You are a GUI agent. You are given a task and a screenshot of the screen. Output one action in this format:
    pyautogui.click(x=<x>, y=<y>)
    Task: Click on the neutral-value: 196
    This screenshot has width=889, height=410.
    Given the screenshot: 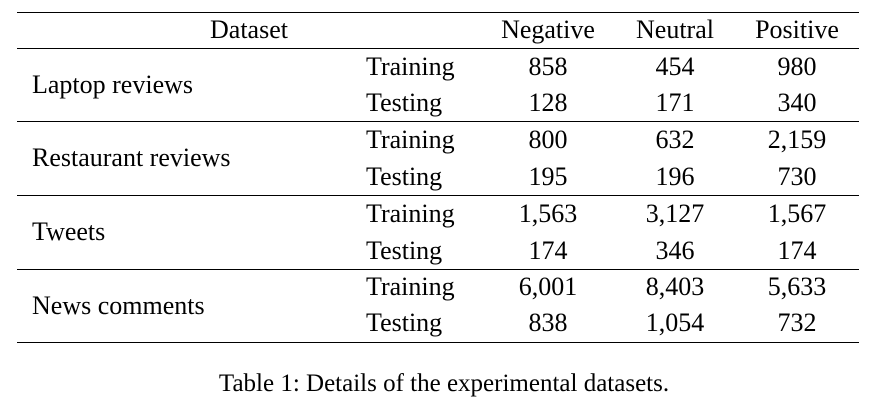 What is the action you would take?
    pyautogui.click(x=675, y=176)
    